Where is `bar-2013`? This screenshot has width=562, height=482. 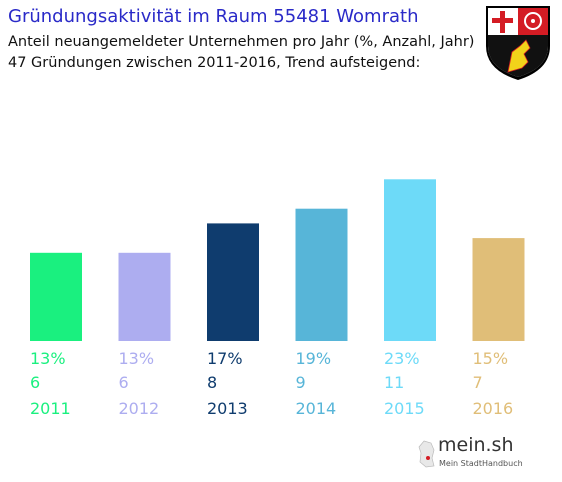
bar-2013 is located at coordinates (233, 282).